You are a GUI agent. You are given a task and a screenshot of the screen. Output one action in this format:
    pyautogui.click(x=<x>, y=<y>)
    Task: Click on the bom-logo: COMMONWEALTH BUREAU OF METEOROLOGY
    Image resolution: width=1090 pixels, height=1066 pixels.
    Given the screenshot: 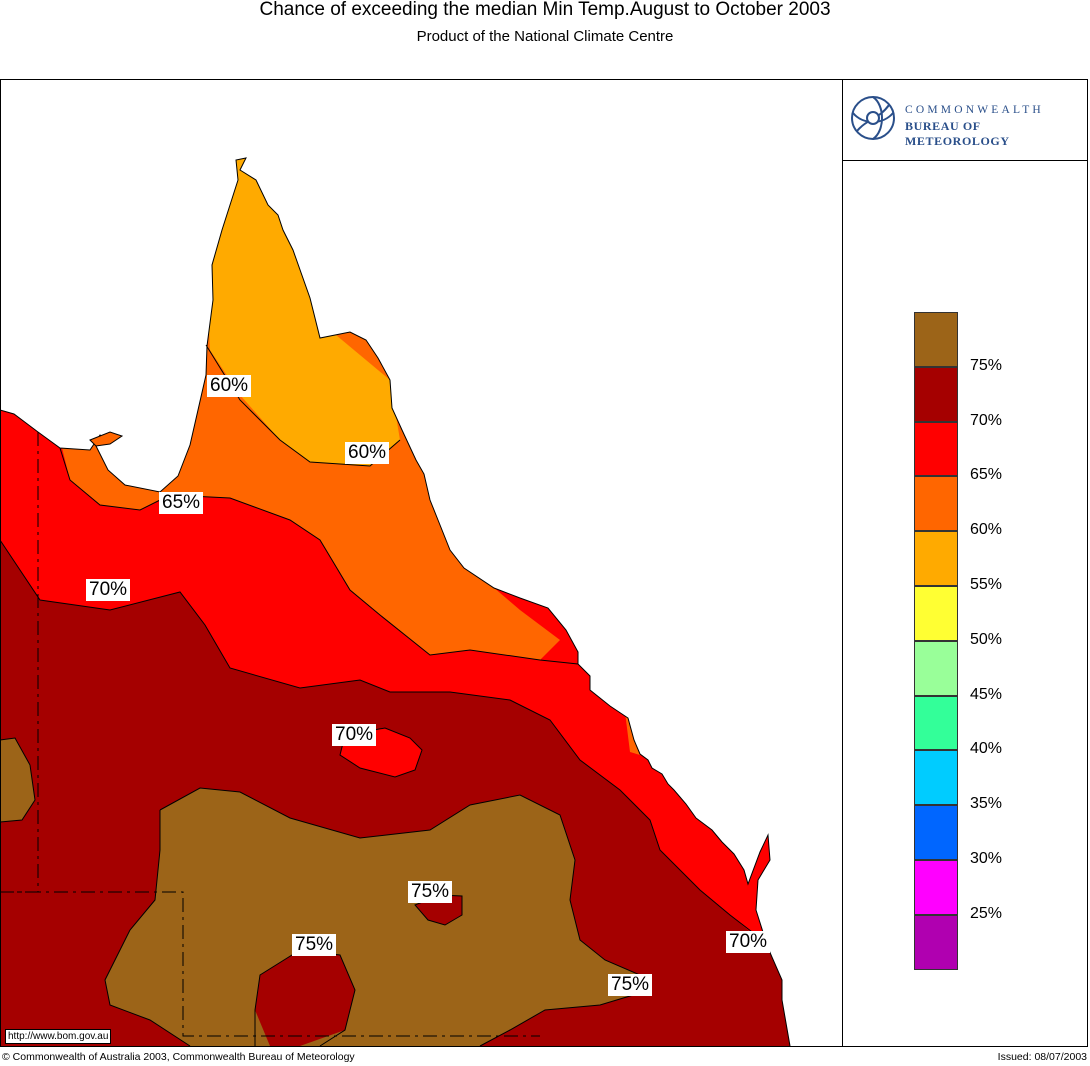 What is the action you would take?
    pyautogui.click(x=965, y=120)
    